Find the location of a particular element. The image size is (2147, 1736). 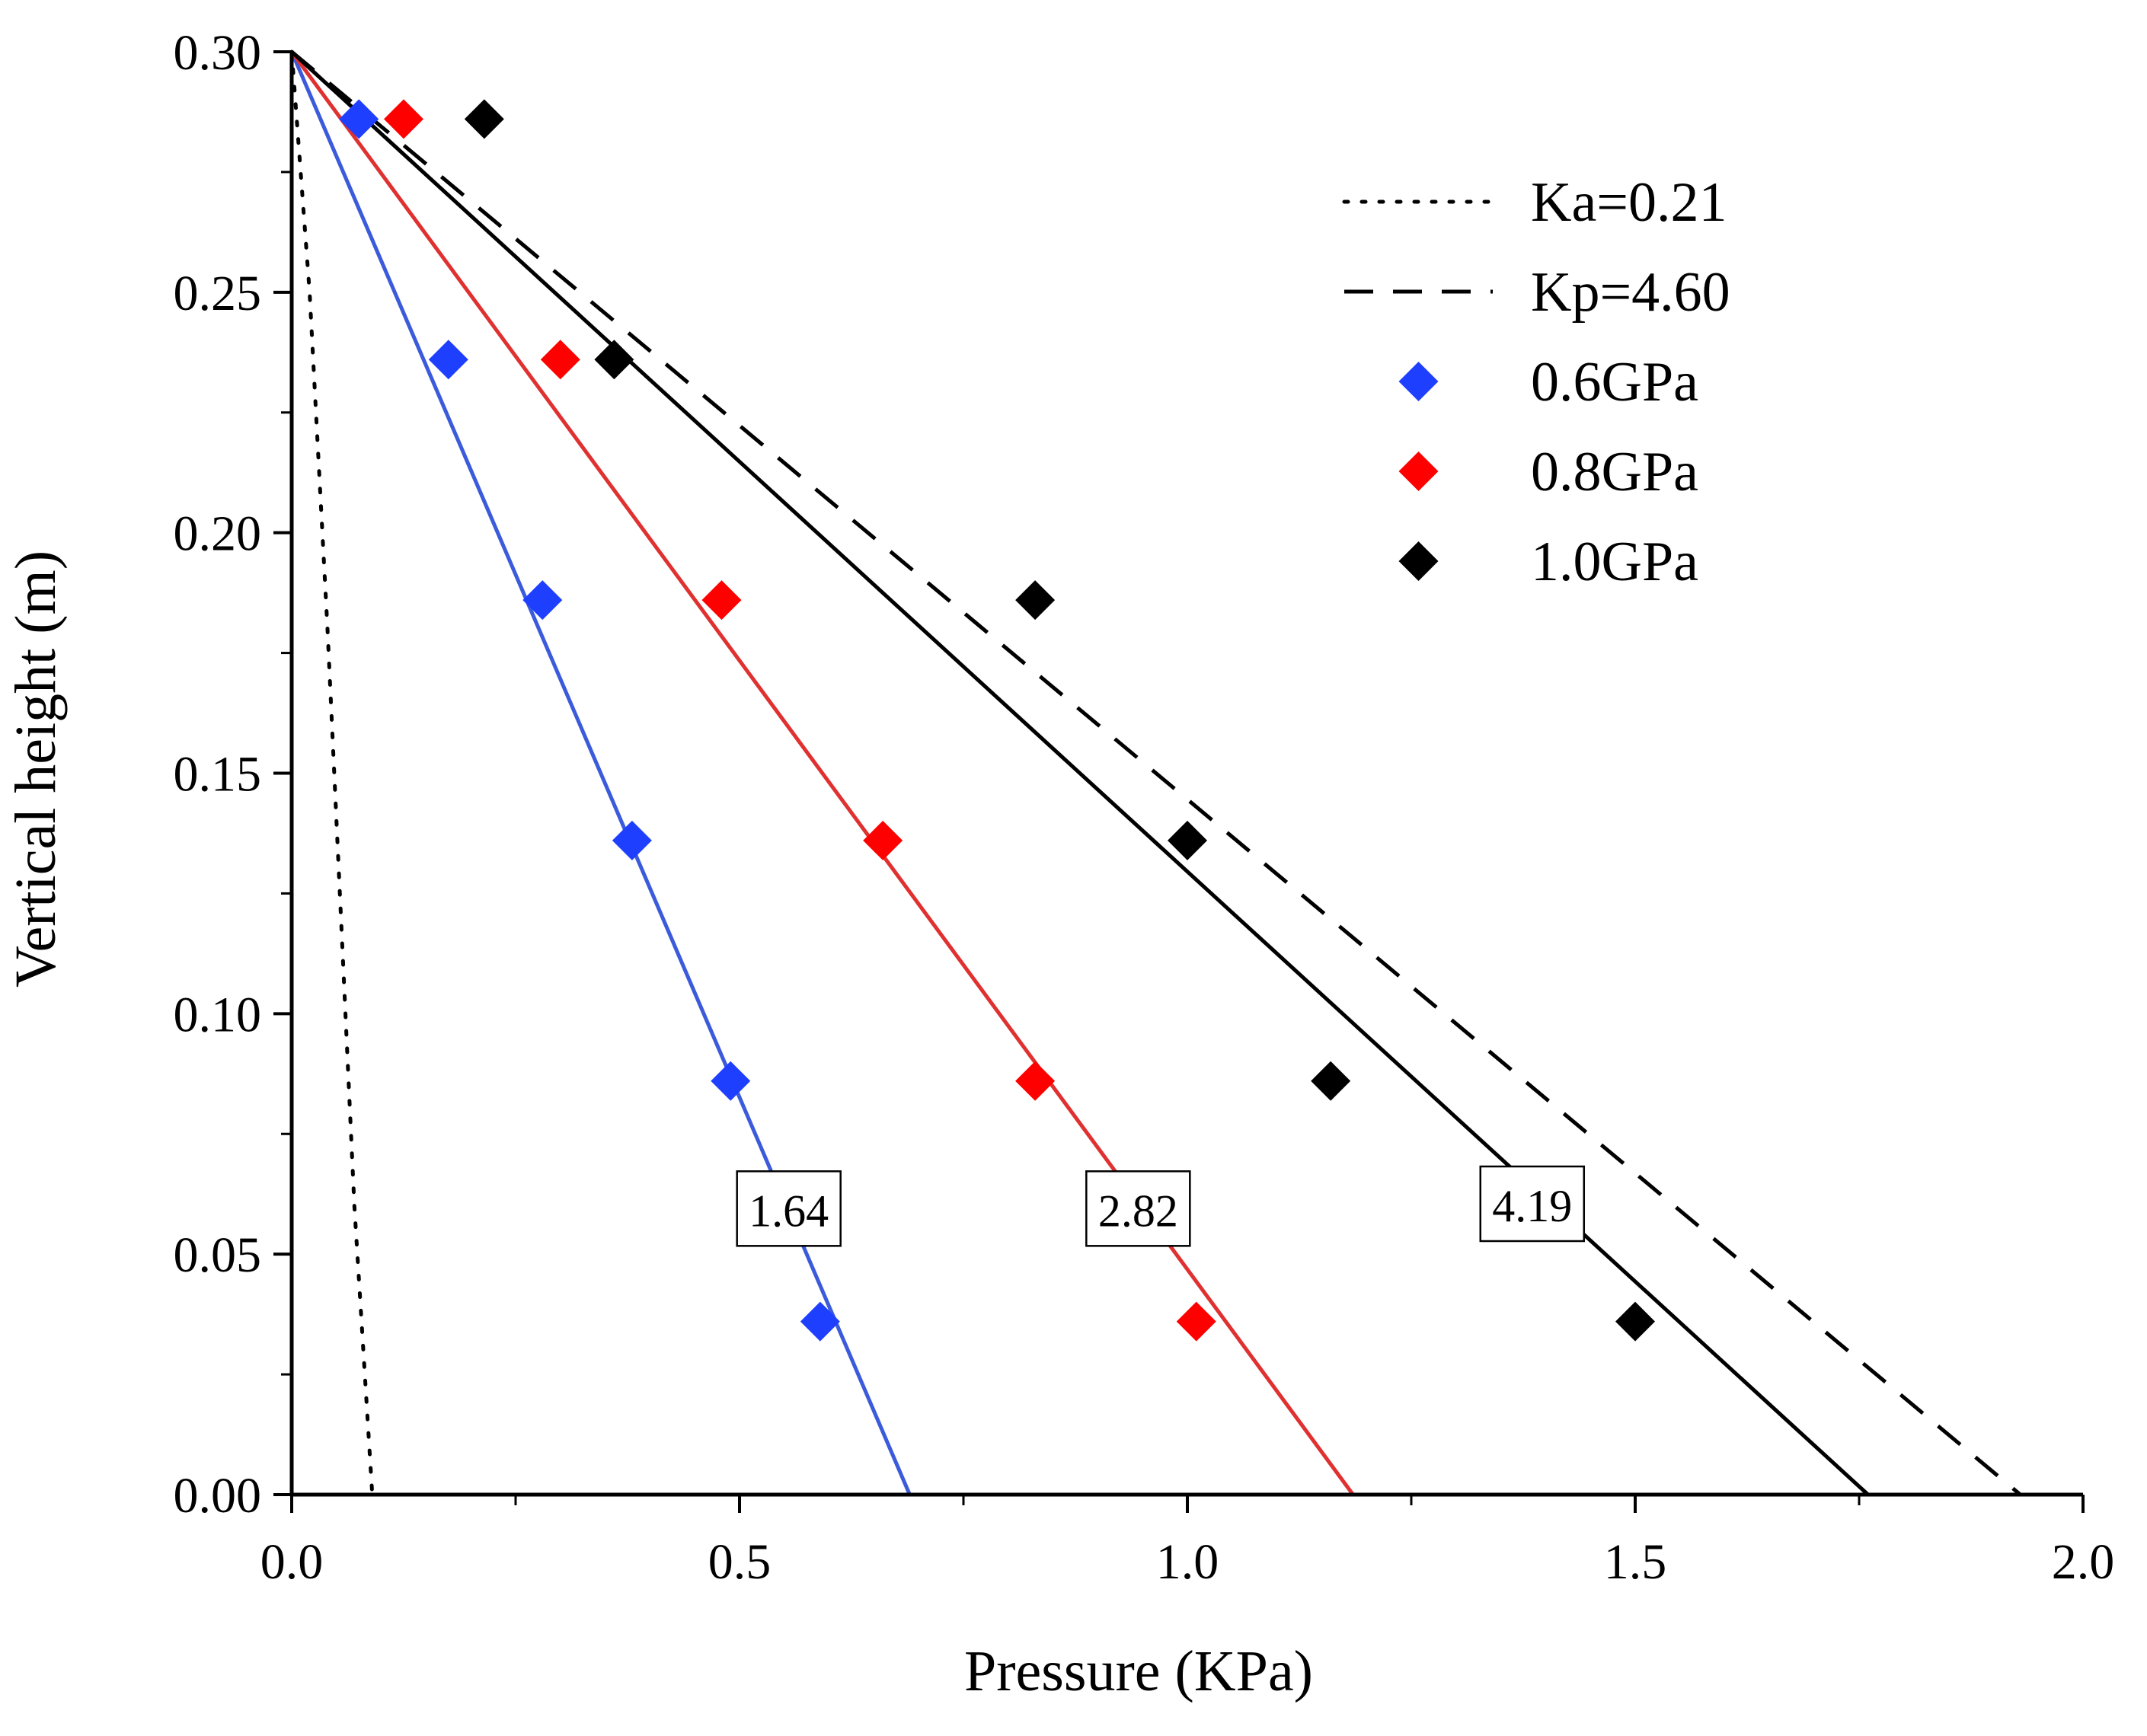

y-tick-label-3: 0.10 is located at coordinates (218, 1014).